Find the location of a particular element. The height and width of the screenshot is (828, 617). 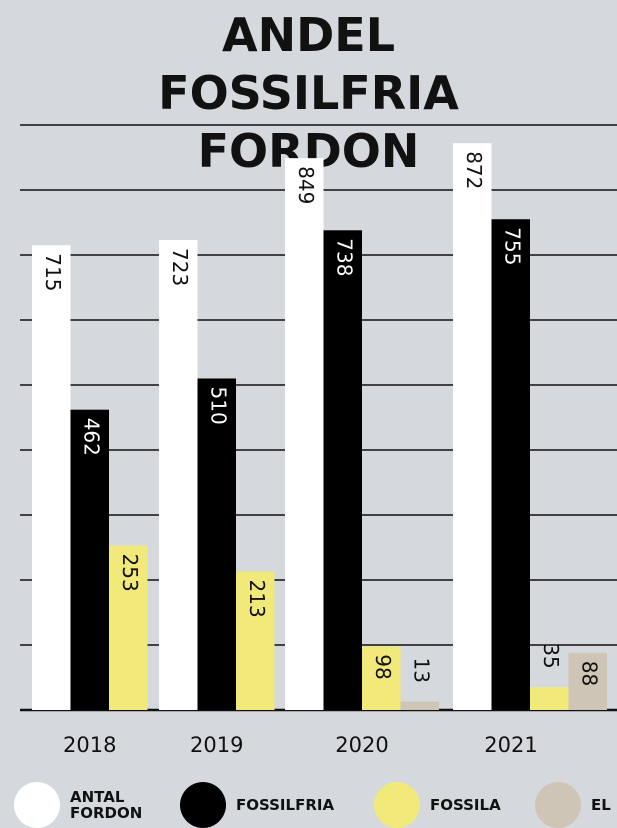

legend-label: ANTAL FORDON is located at coordinates (106, 805).